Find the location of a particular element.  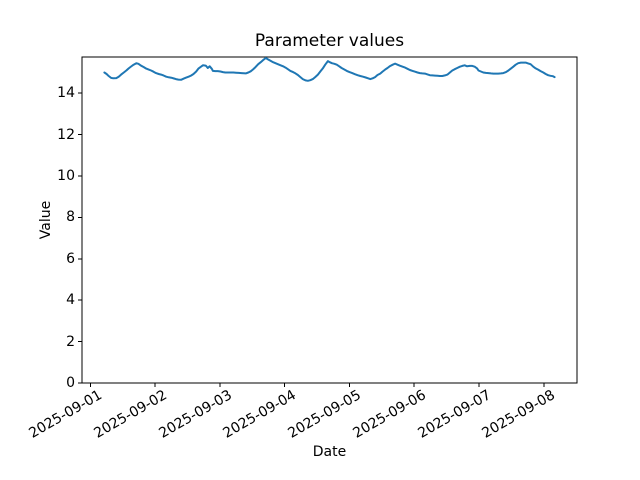

y-tick-label: 12 is located at coordinates (66, 134).